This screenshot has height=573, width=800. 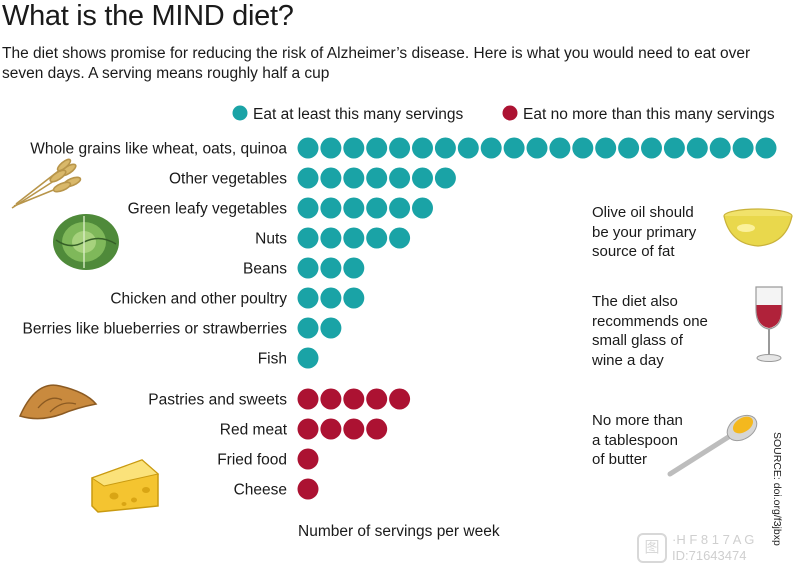 I want to click on watermark-line2: ID:71643474, so click(x=709, y=555).